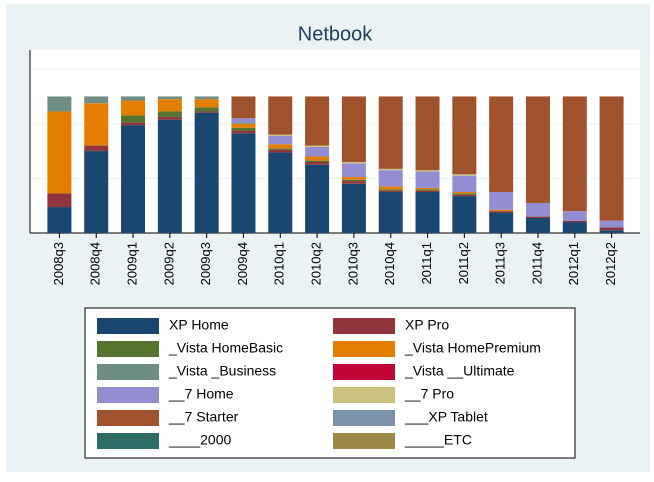 The image size is (654, 482). I want to click on legend-label: __7 Pro, so click(429, 394).